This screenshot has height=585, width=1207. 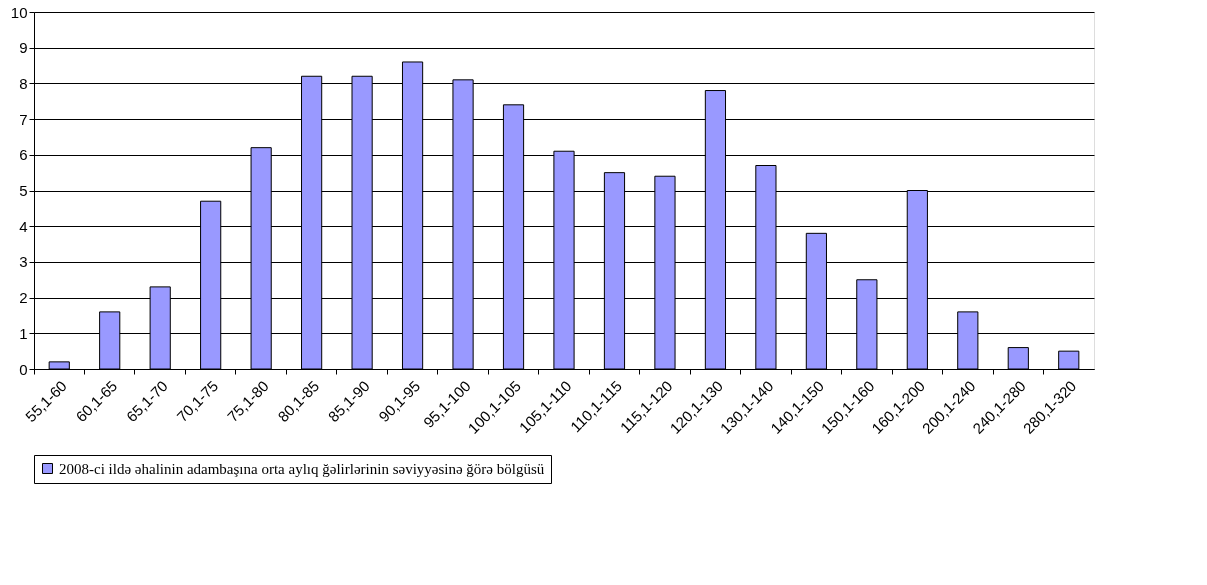 What do you see at coordinates (23, 333) in the screenshot?
I see `y-tick-label: 1` at bounding box center [23, 333].